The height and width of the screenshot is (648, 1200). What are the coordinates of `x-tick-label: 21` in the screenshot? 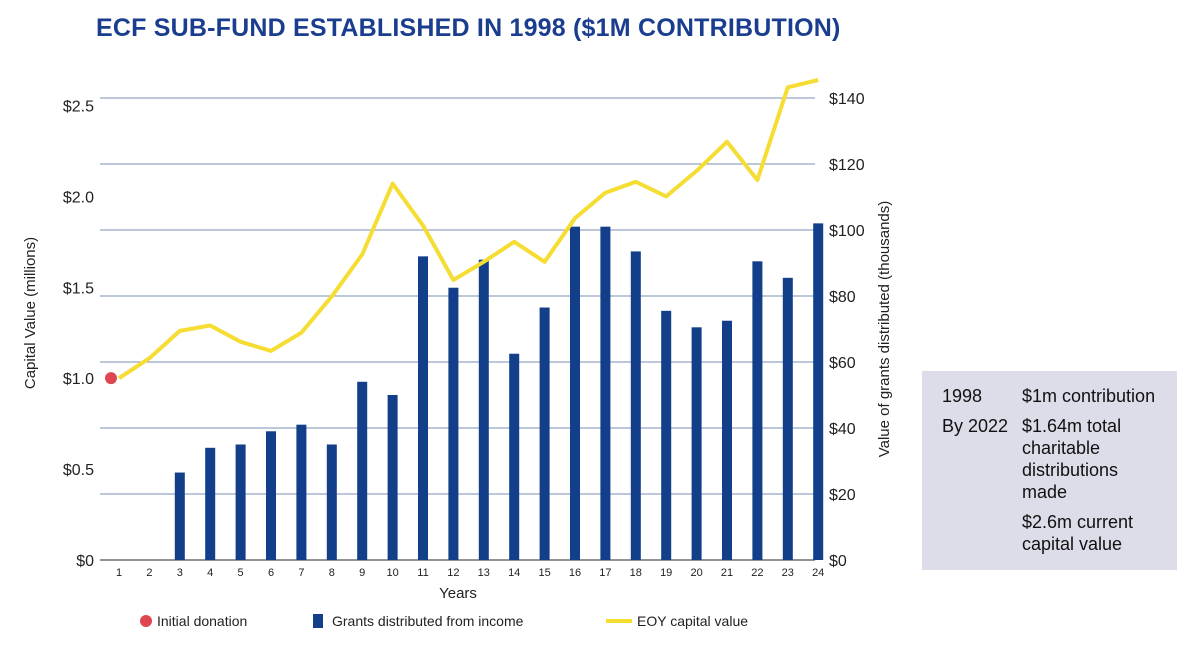 It's located at (727, 573).